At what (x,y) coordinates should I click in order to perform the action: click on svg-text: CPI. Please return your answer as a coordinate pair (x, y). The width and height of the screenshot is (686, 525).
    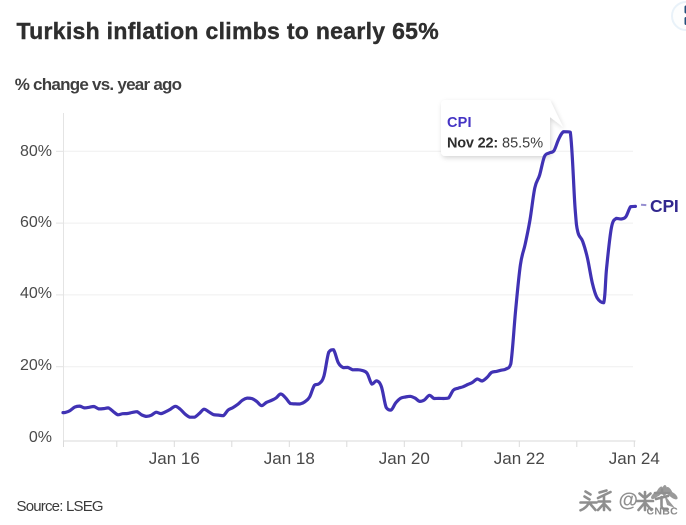
    Looking at the image, I should click on (459, 123).